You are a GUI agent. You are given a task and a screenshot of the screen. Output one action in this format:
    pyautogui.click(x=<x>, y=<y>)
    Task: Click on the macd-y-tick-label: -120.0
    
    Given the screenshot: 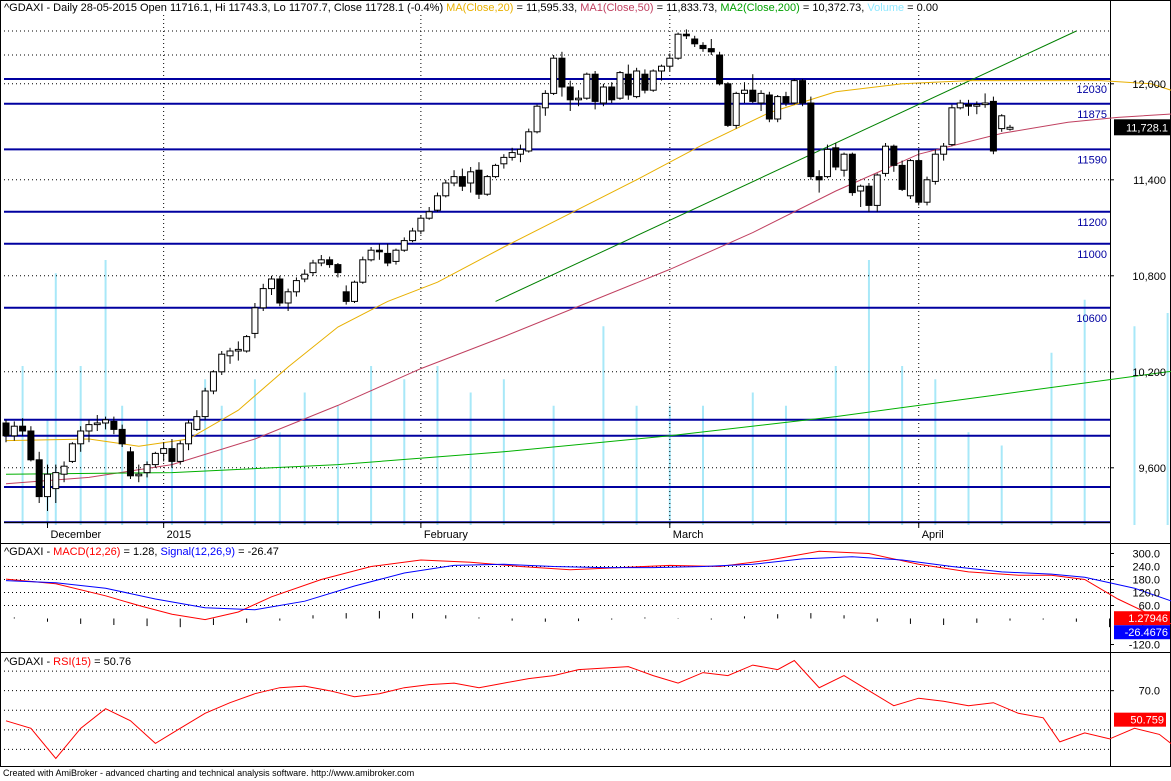 What is the action you would take?
    pyautogui.click(x=1144, y=646)
    